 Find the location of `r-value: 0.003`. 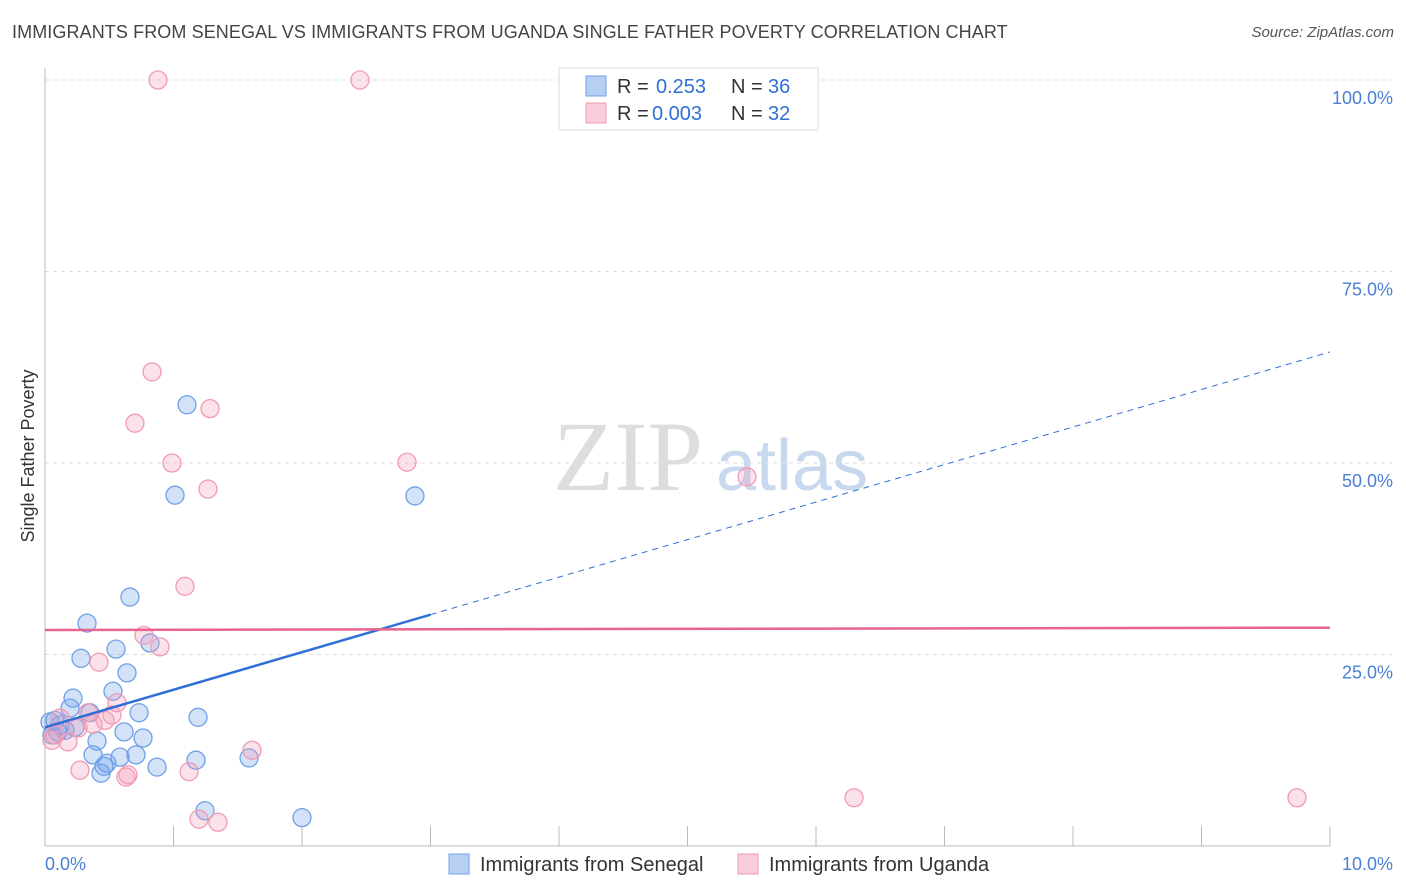

r-value: 0.003 is located at coordinates (677, 114).